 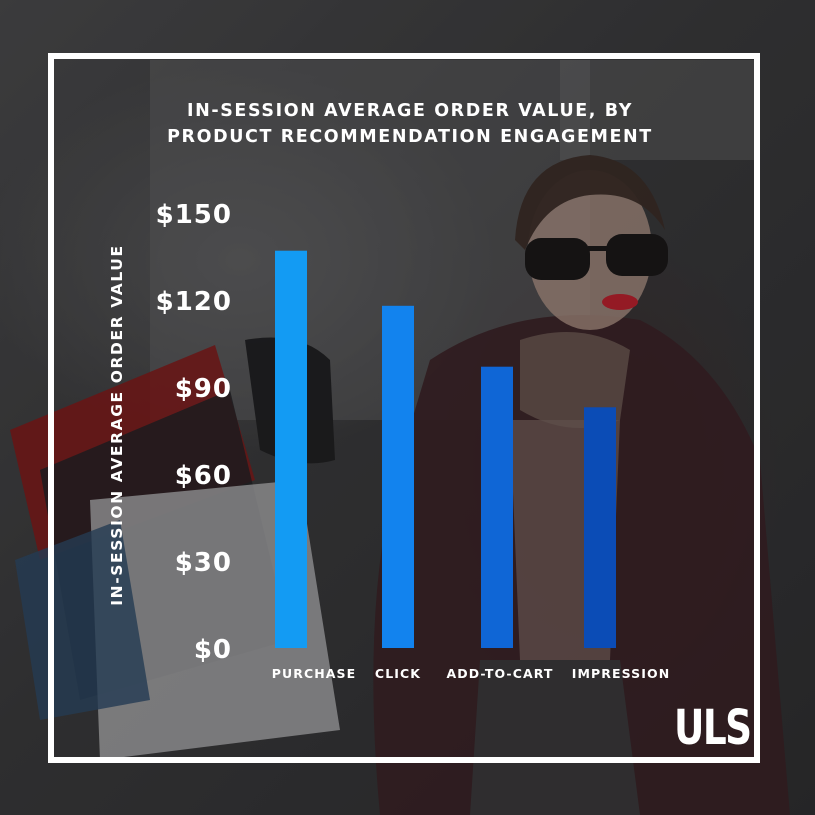 I want to click on brand-logo: ULS, so click(x=713, y=728).